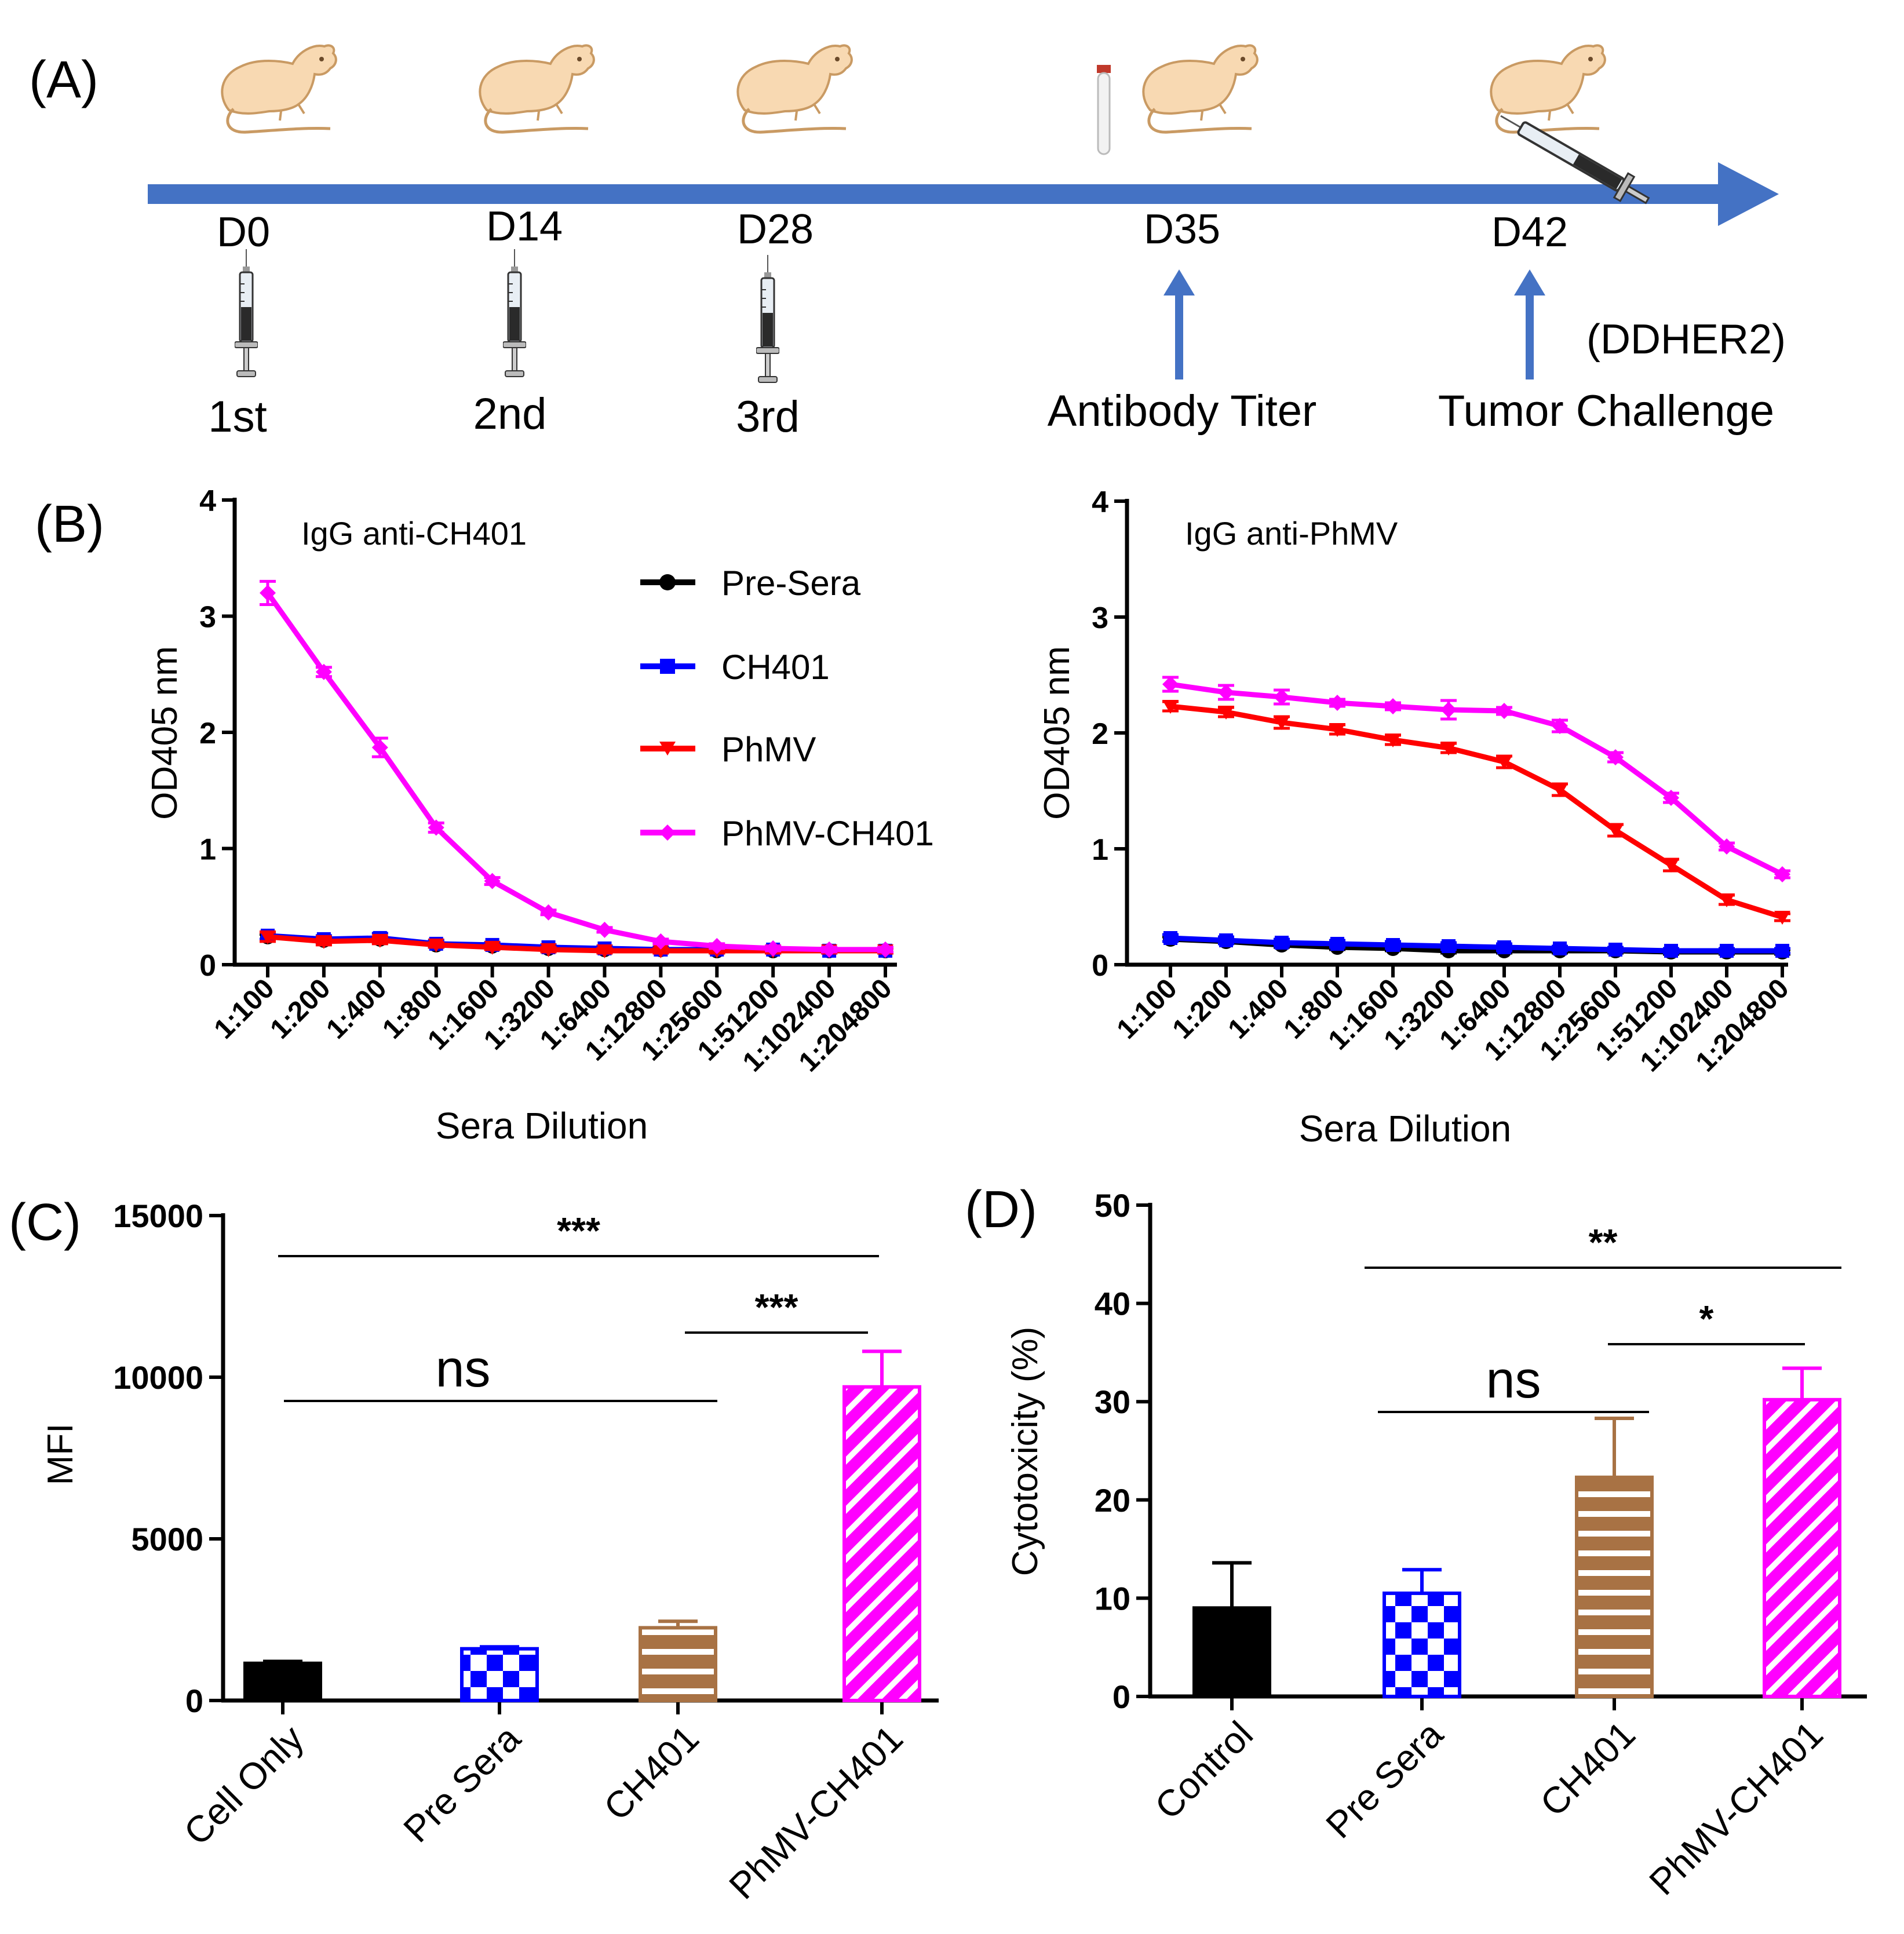 This screenshot has height=1934, width=1904. What do you see at coordinates (827, 834) in the screenshot?
I see `legend-label-phmv-ch401: PhMV-CH401` at bounding box center [827, 834].